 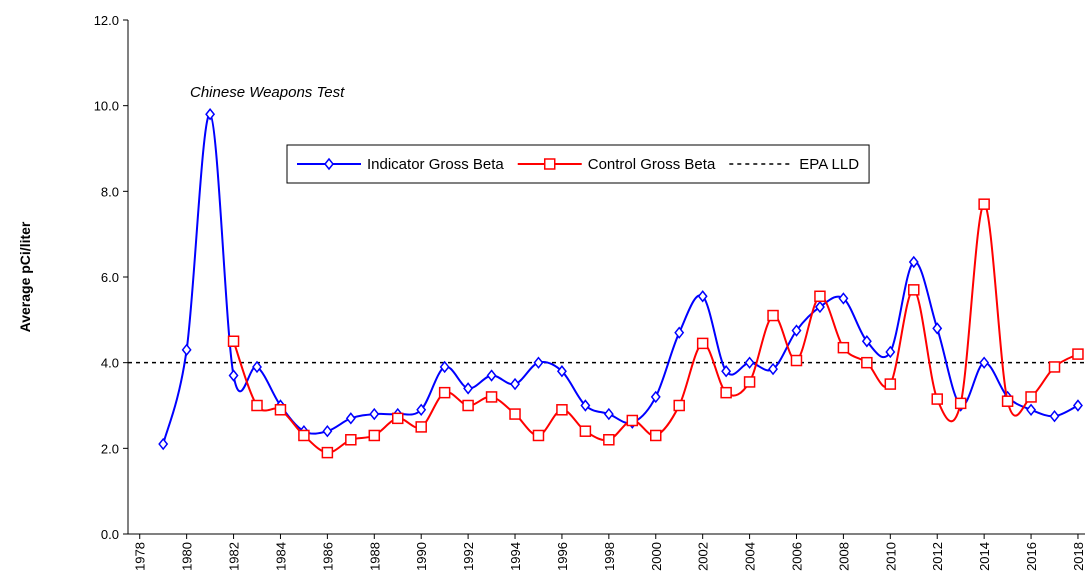 What do you see at coordinates (110, 191) in the screenshot?
I see `y-tick-label: 8.0` at bounding box center [110, 191].